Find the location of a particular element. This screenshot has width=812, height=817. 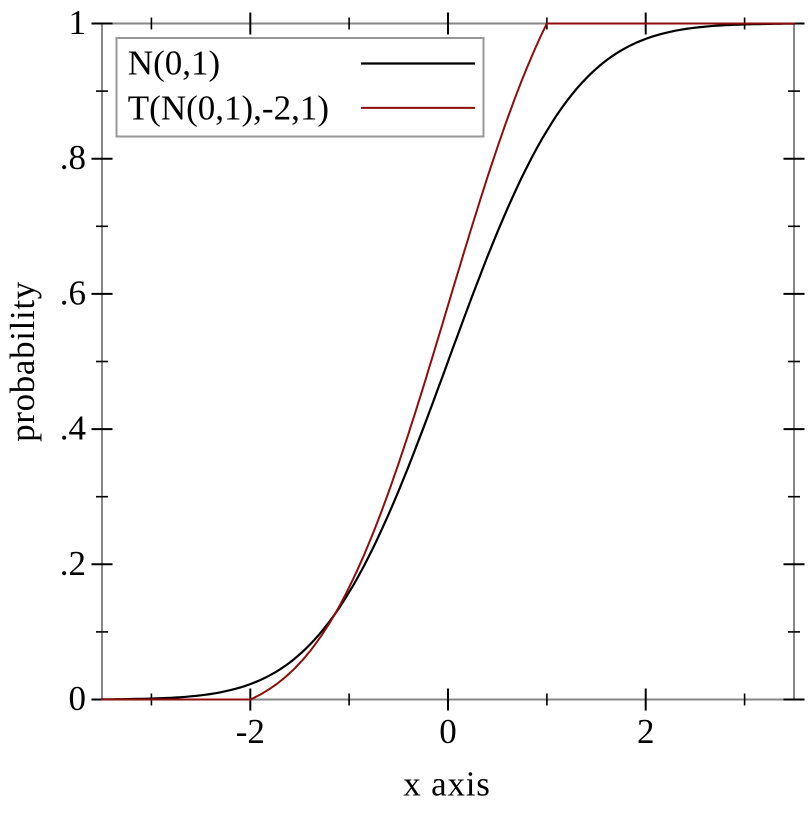

svg-text: x axis is located at coordinates (446, 784).